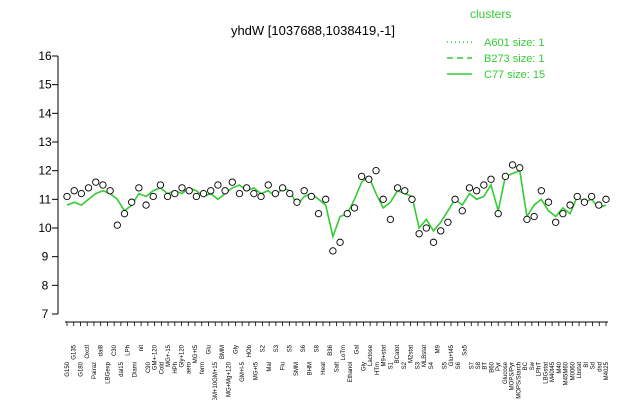 The image size is (640, 400). What do you see at coordinates (560, 367) in the screenshot?
I see `x-tick-label: M40` at bounding box center [560, 367].